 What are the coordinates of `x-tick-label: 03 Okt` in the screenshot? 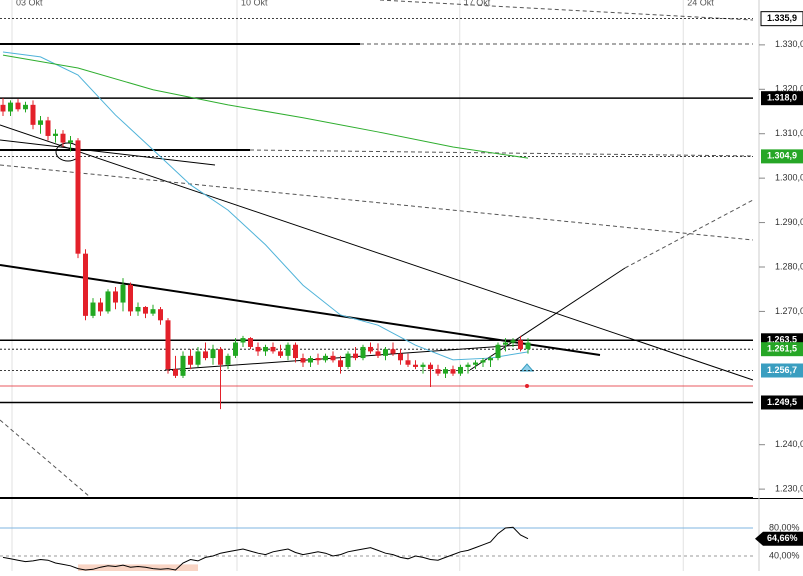 It's located at (29, 3).